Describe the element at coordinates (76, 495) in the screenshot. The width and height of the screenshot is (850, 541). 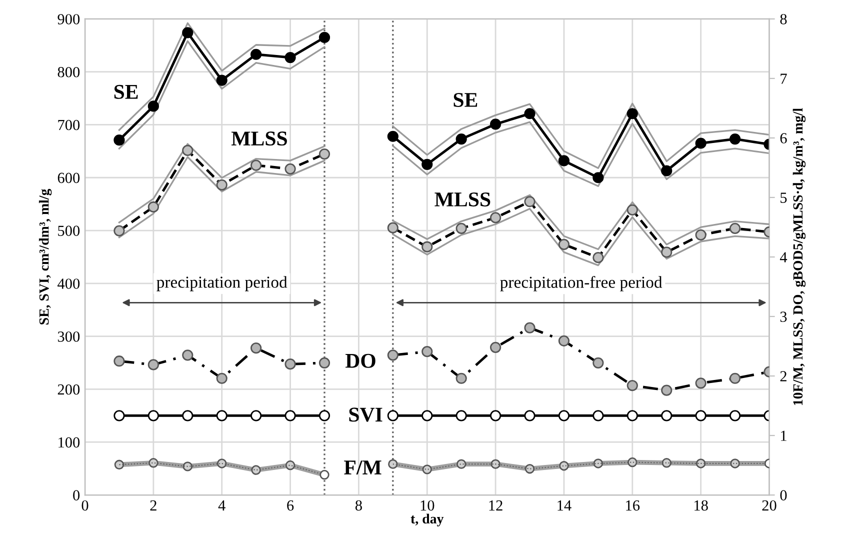
I see `y-tick-label: 0` at that location.